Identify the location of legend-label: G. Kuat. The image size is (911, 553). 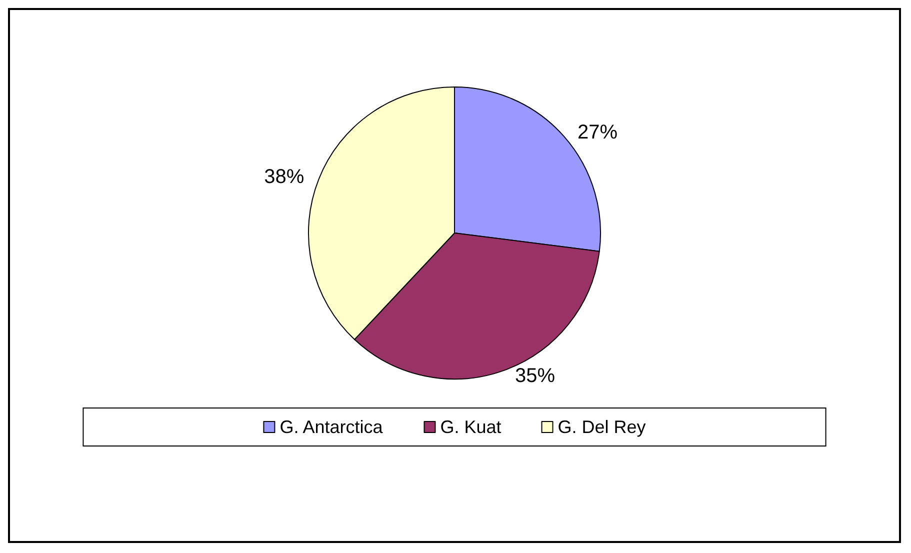
(471, 427).